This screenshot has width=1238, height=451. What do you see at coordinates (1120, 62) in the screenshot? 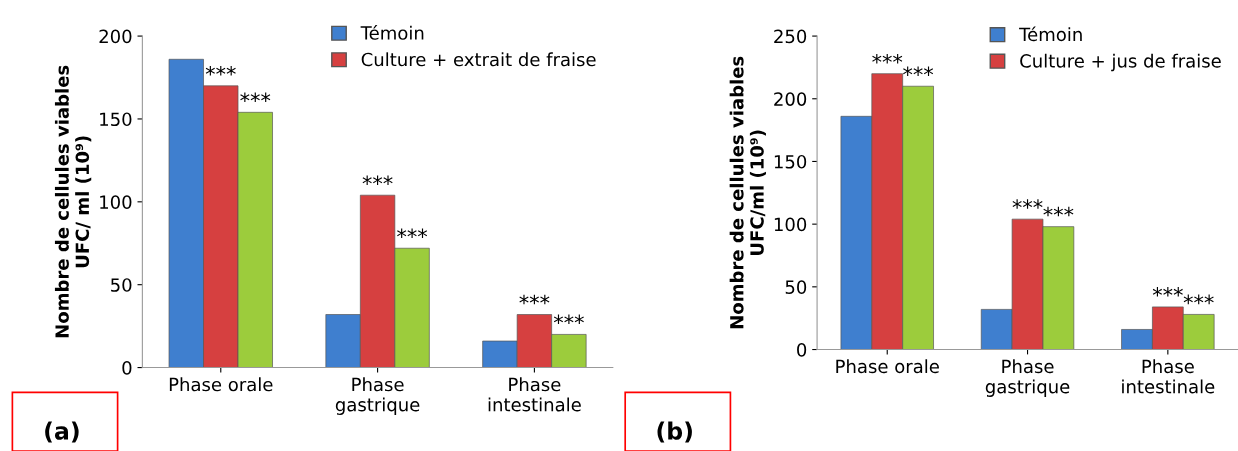
I see `legend-label: Culture + jus de fraise` at bounding box center [1120, 62].